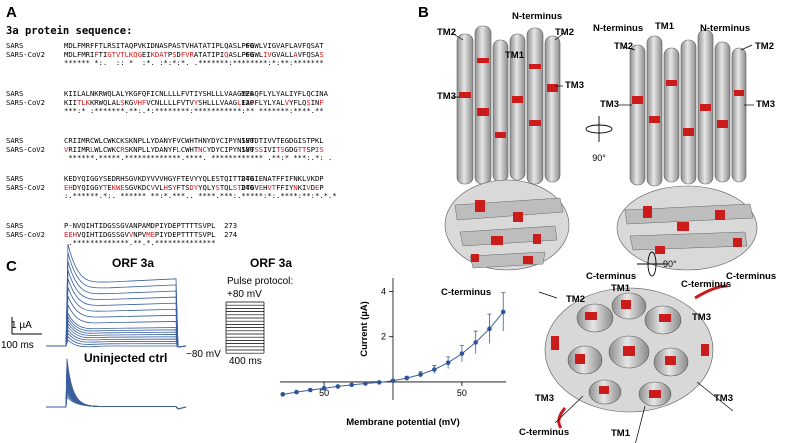 The height and width of the screenshot is (443, 799). I want to click on mutated-residue: N, so click(295, 187).